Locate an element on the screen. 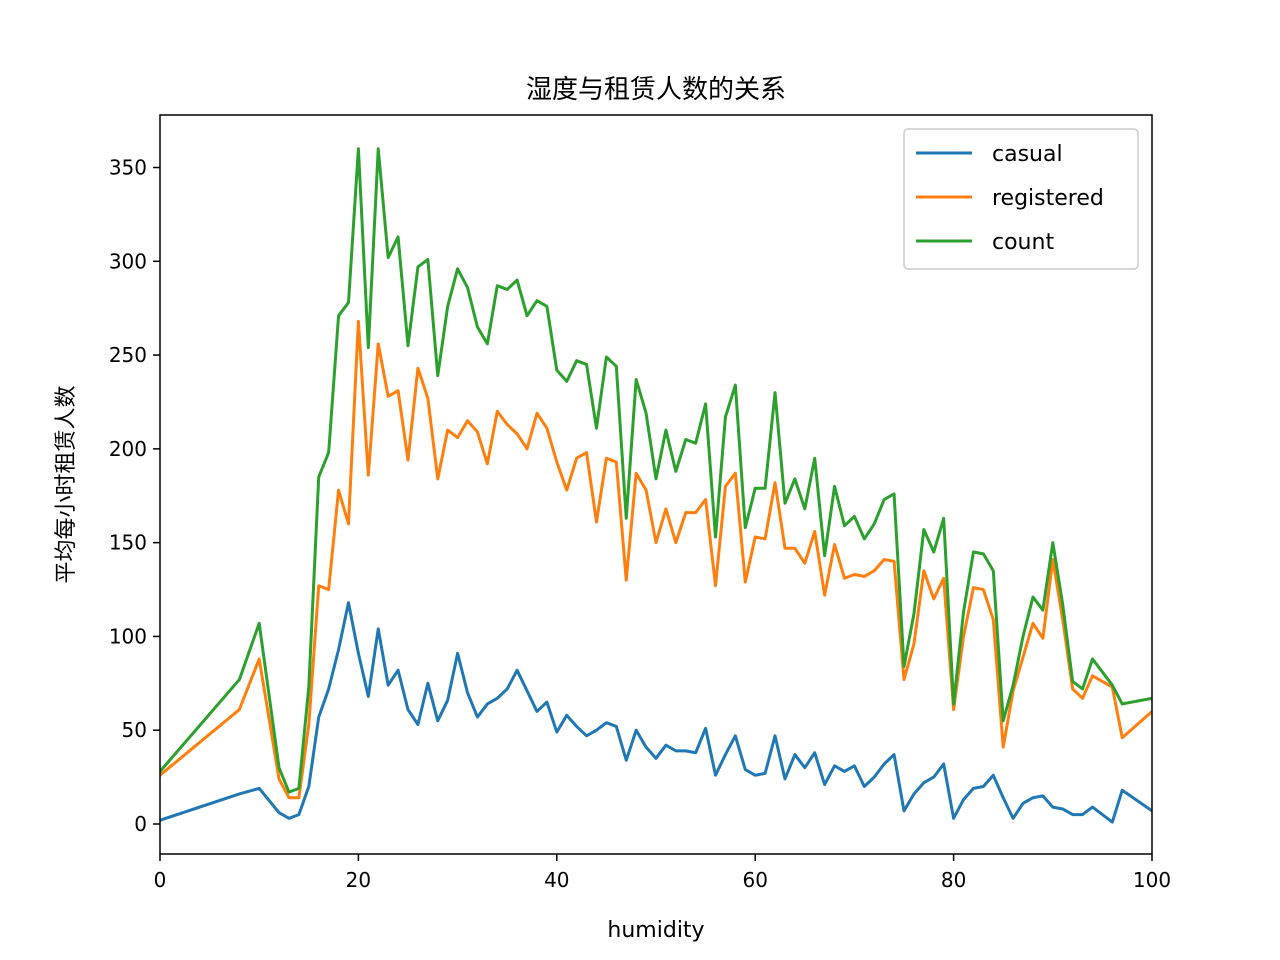 This screenshot has height=960, width=1280. y-tick-label: 250 is located at coordinates (128, 355).